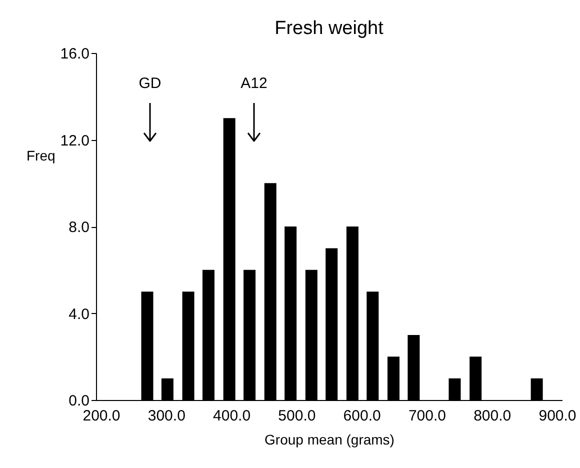 The image size is (580, 468). What do you see at coordinates (150, 83) in the screenshot?
I see `annotation: GD` at bounding box center [150, 83].